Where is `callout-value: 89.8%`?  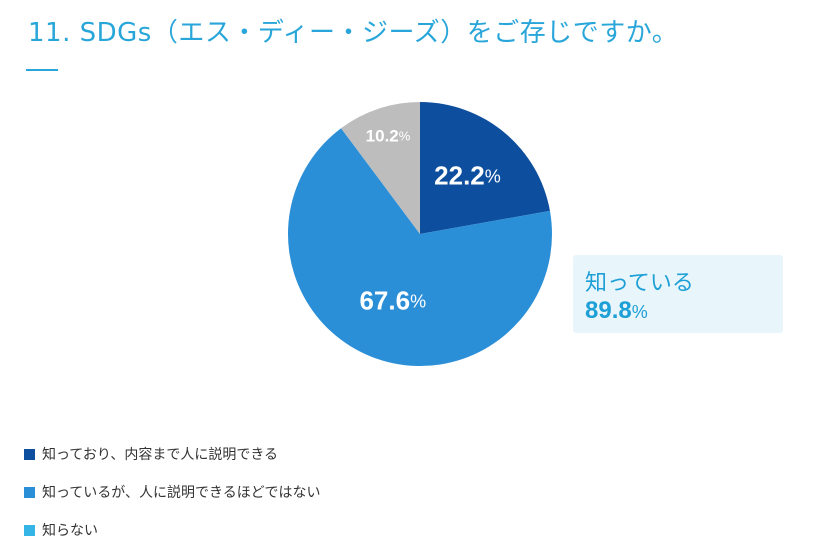
callout-value: 89.8% is located at coordinates (616, 311).